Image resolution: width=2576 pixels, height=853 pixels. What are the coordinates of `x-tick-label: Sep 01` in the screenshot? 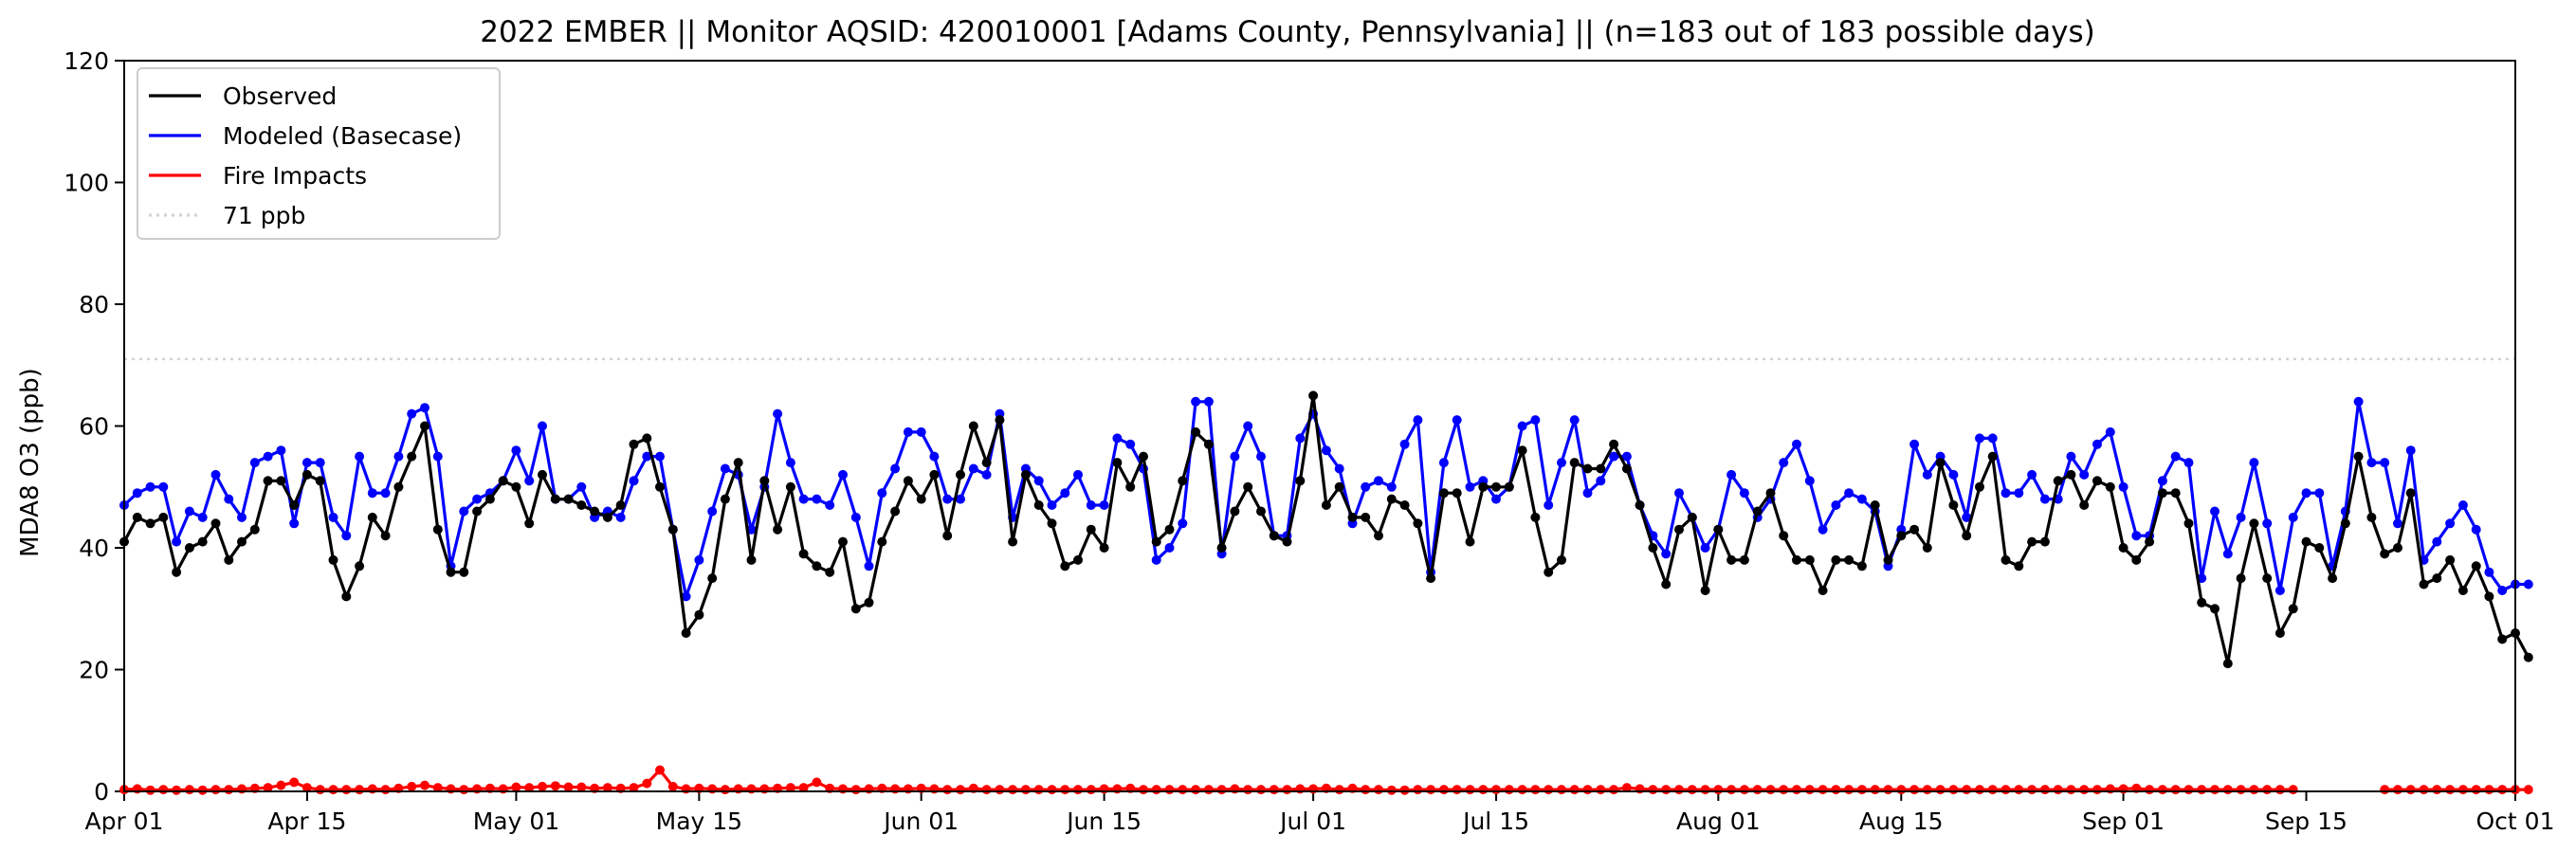 It's located at (2123, 821).